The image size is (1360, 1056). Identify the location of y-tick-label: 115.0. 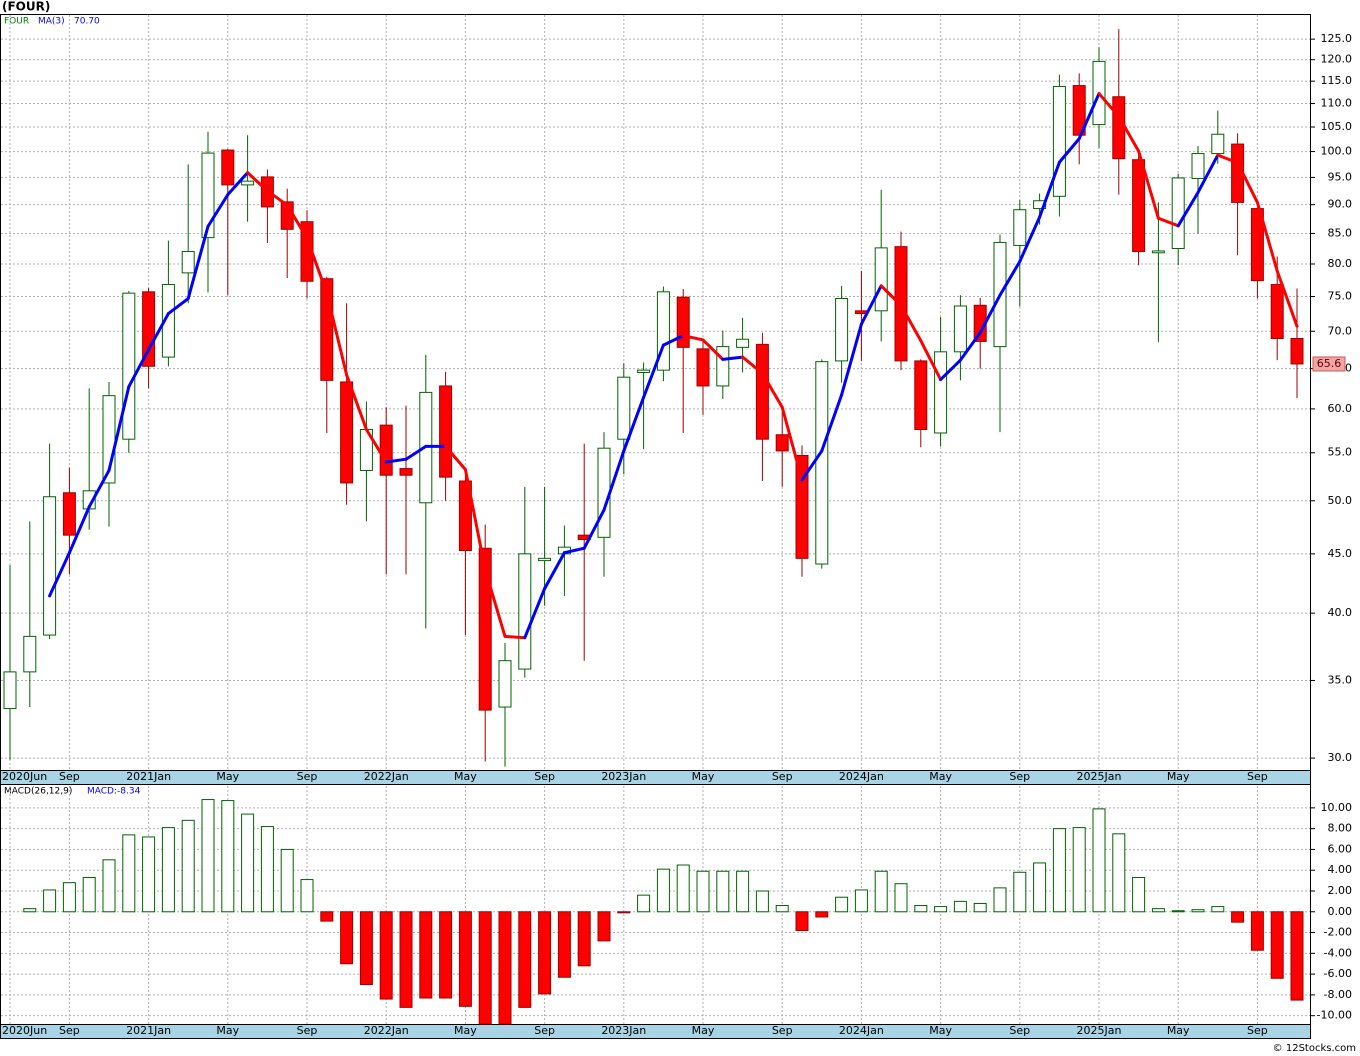
(1337, 80).